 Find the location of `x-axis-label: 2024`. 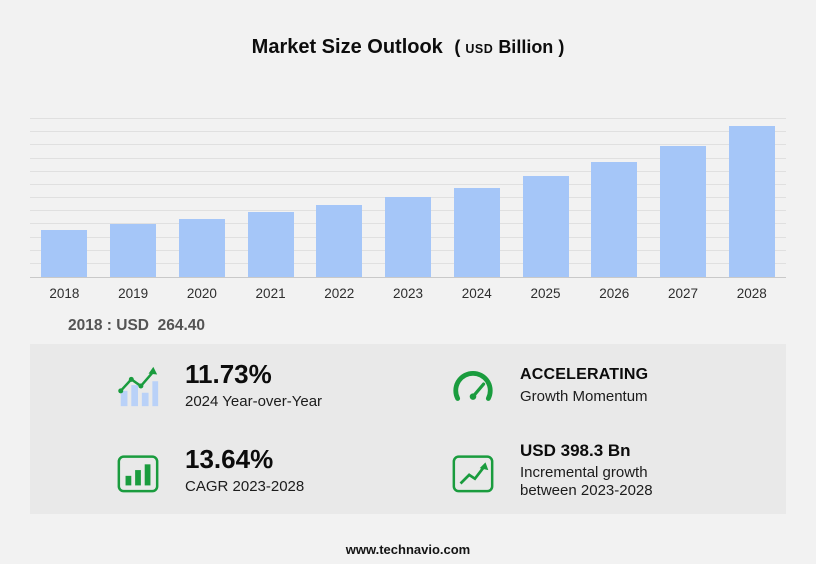

x-axis-label: 2024 is located at coordinates (476, 293).